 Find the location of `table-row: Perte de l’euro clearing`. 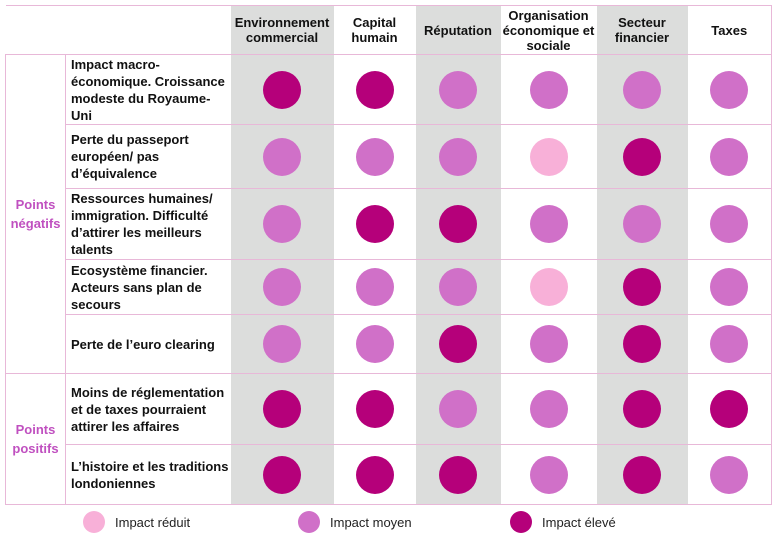

table-row: Perte de l’euro clearing is located at coordinates (389, 344).